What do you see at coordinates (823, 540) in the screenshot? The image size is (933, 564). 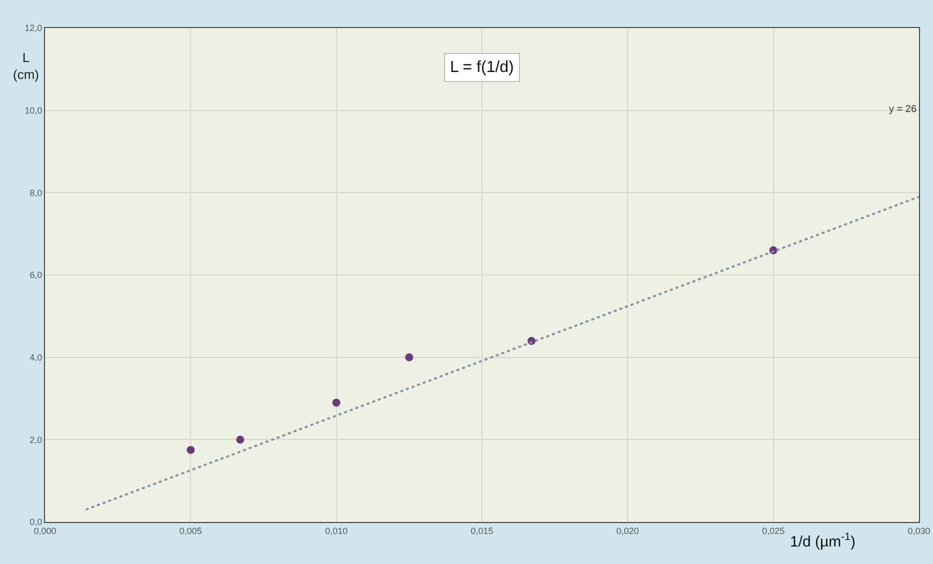 I see `x-axis-title: 1/d (µm$^{-1}$)` at bounding box center [823, 540].